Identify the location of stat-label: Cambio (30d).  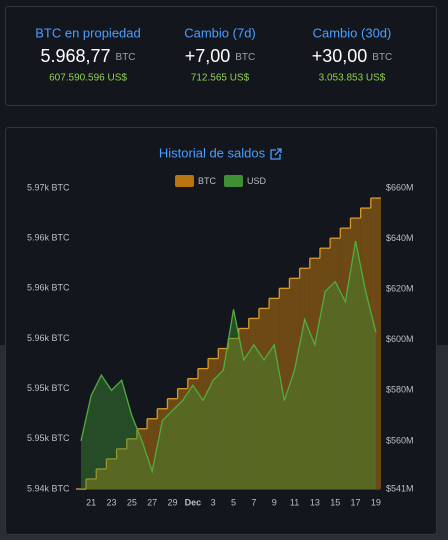
(352, 32).